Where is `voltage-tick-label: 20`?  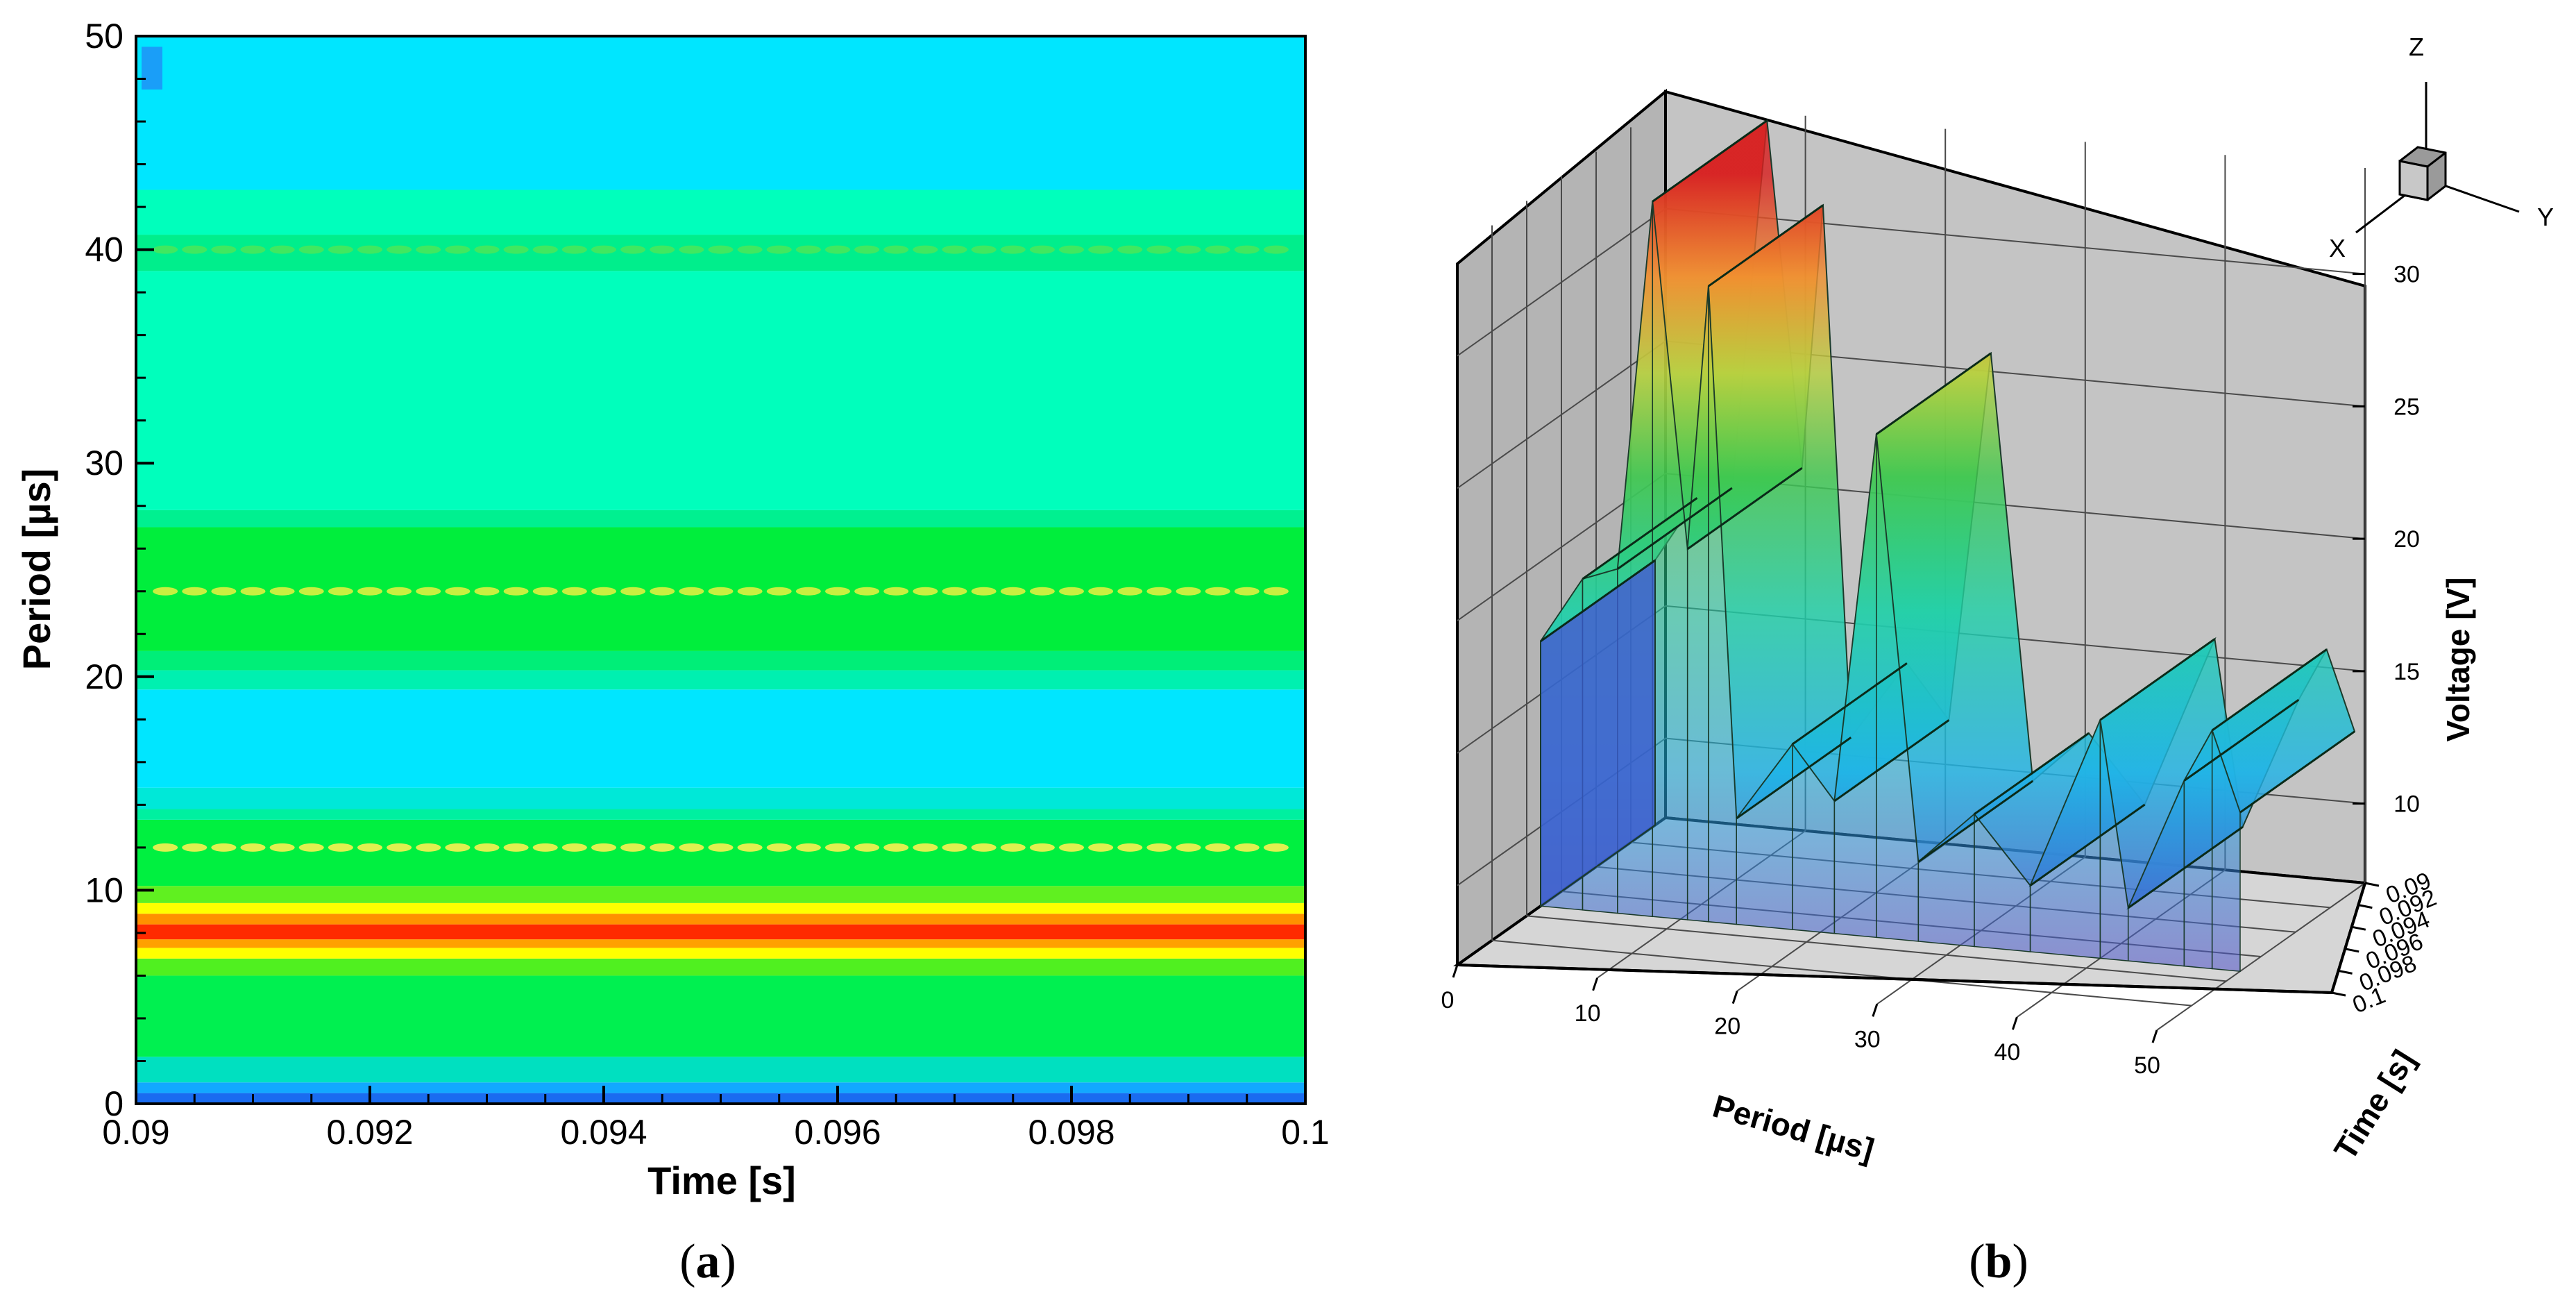
voltage-tick-label: 20 is located at coordinates (2407, 539).